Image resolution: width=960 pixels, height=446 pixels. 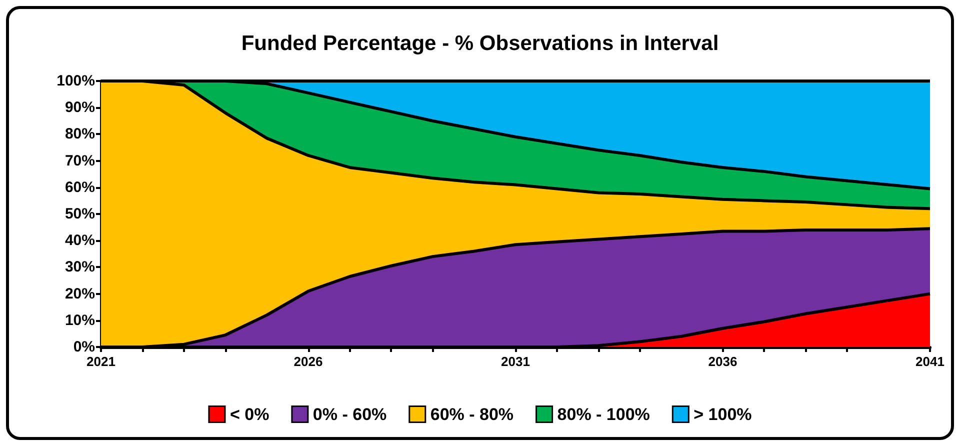 What do you see at coordinates (480, 43) in the screenshot?
I see `chart-title: Funded Percentage - % Observations in Interval` at bounding box center [480, 43].